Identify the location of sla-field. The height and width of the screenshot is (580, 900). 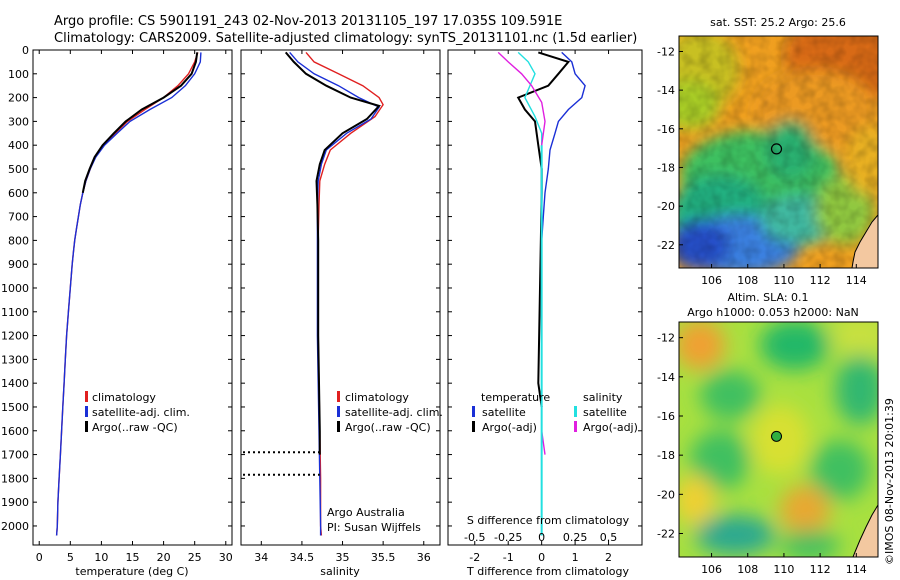
(778, 439).